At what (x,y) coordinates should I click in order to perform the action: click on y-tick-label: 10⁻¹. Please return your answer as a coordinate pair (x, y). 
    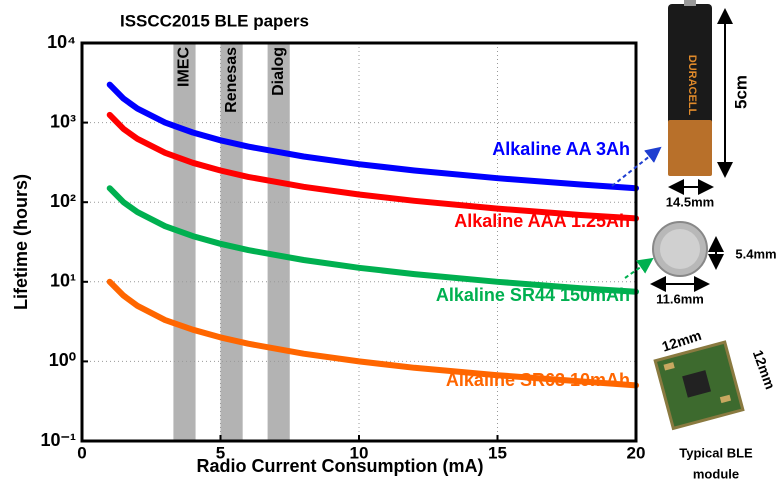
    Looking at the image, I should click on (58, 440).